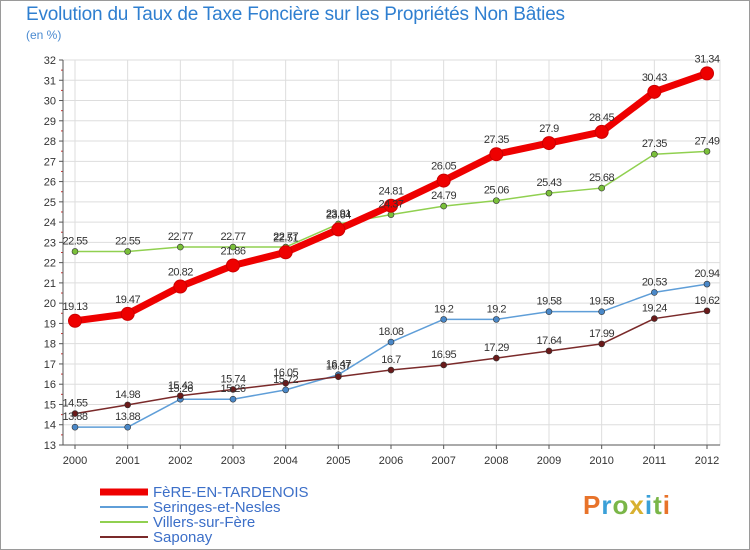  Describe the element at coordinates (655, 461) in the screenshot. I see `x-tick-label: 2011` at that location.